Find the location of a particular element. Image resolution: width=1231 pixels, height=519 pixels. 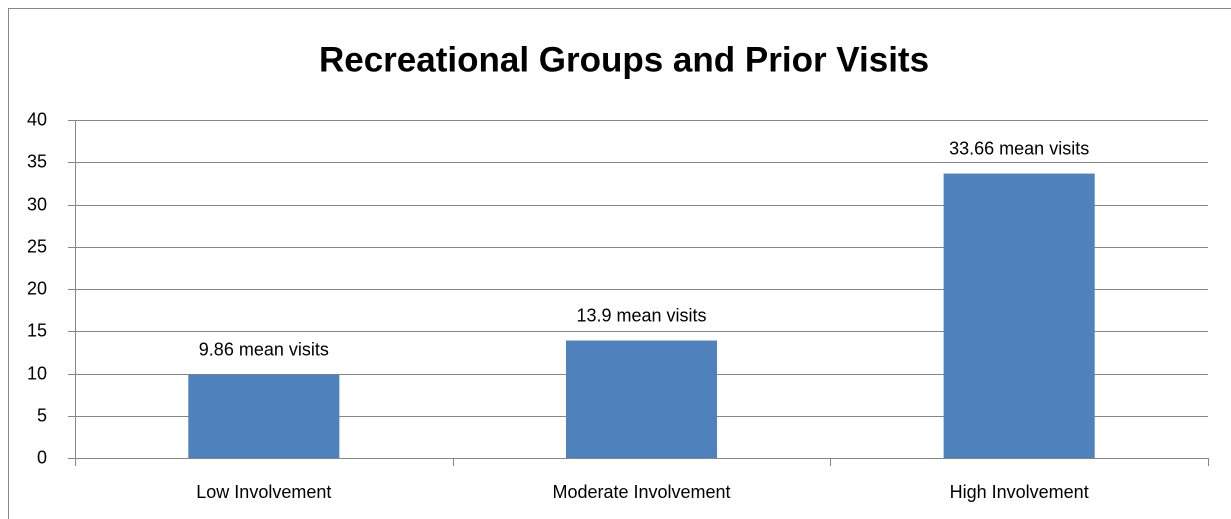

y-tick-label: 25 is located at coordinates (37, 246).